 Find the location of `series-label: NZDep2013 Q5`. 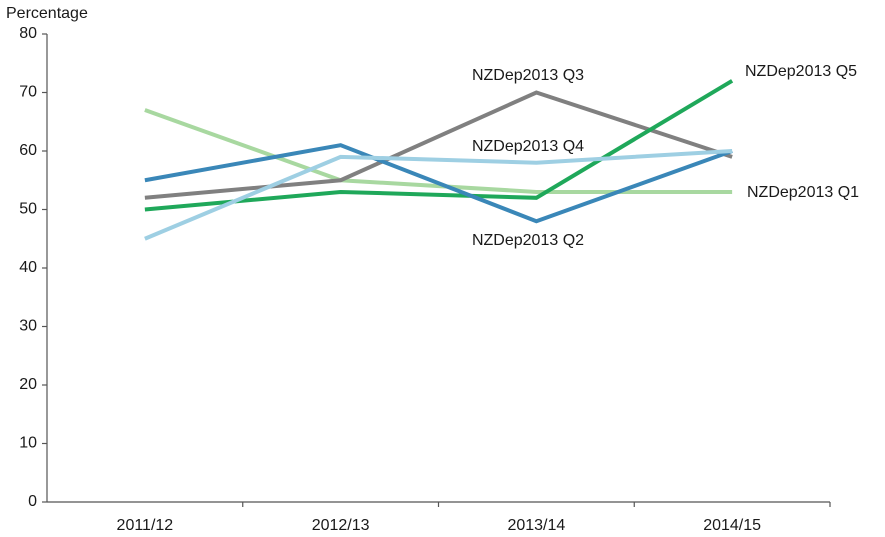

series-label: NZDep2013 Q5 is located at coordinates (801, 71).